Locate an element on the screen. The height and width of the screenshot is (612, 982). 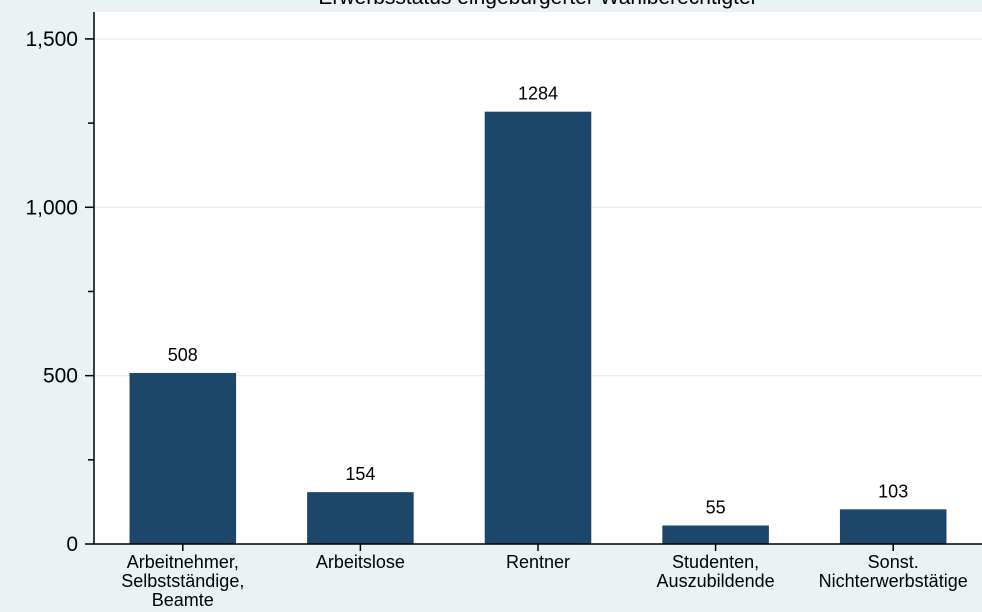
y-tick-label-3: 1,500 is located at coordinates (51, 39).